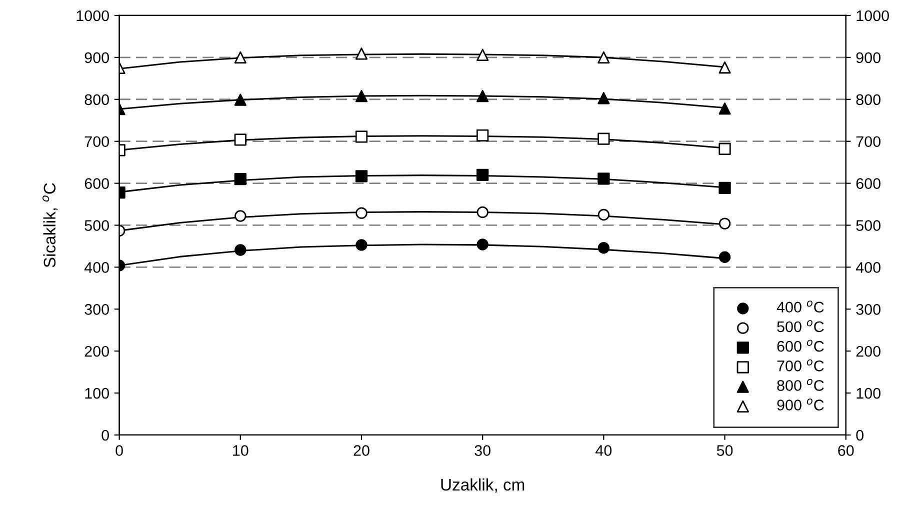 The width and height of the screenshot is (897, 516). I want to click on x-axis-title: Uzaklik, cm, so click(482, 485).